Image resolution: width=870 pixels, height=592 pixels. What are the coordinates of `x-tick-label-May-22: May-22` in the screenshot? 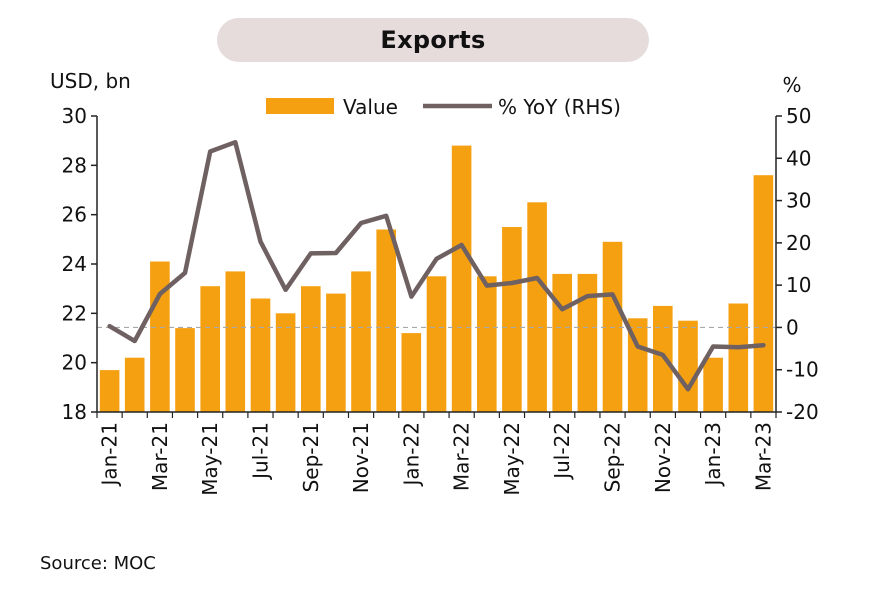 It's located at (512, 459).